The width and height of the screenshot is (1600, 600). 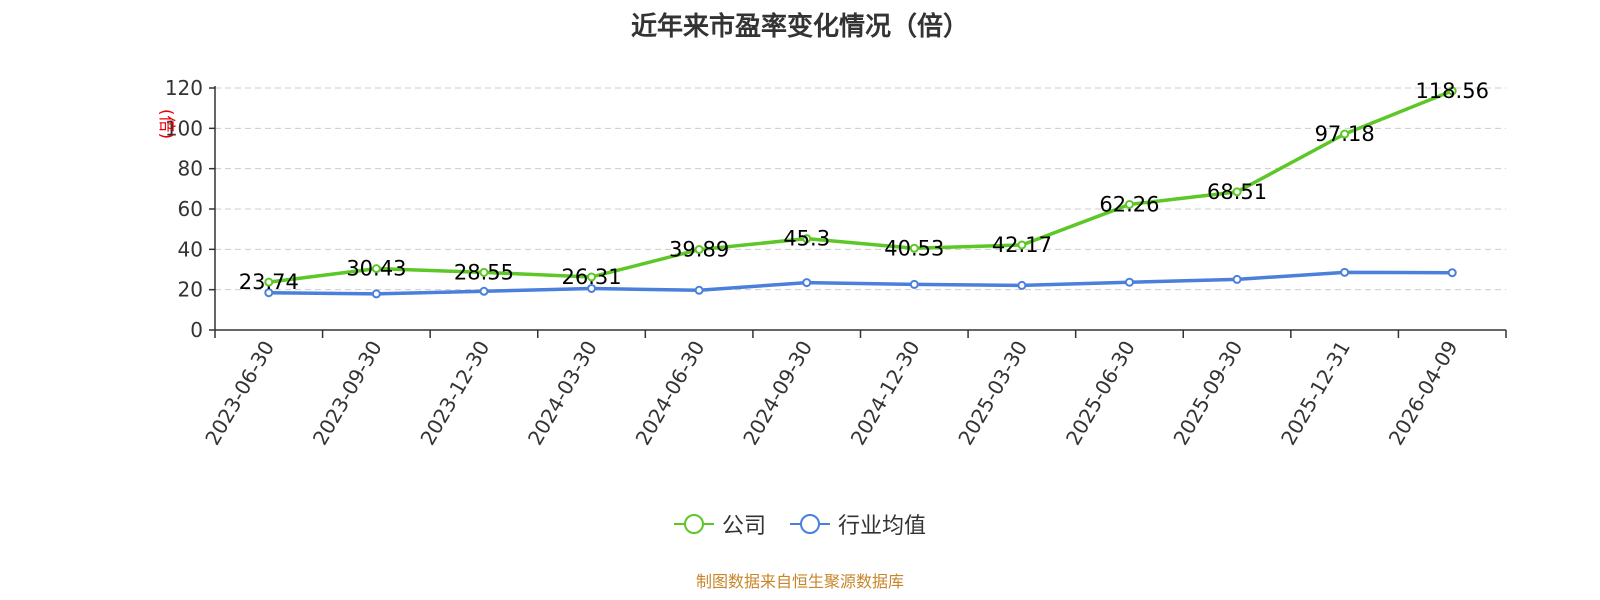 I want to click on data-label: 45.3, so click(x=806, y=239).